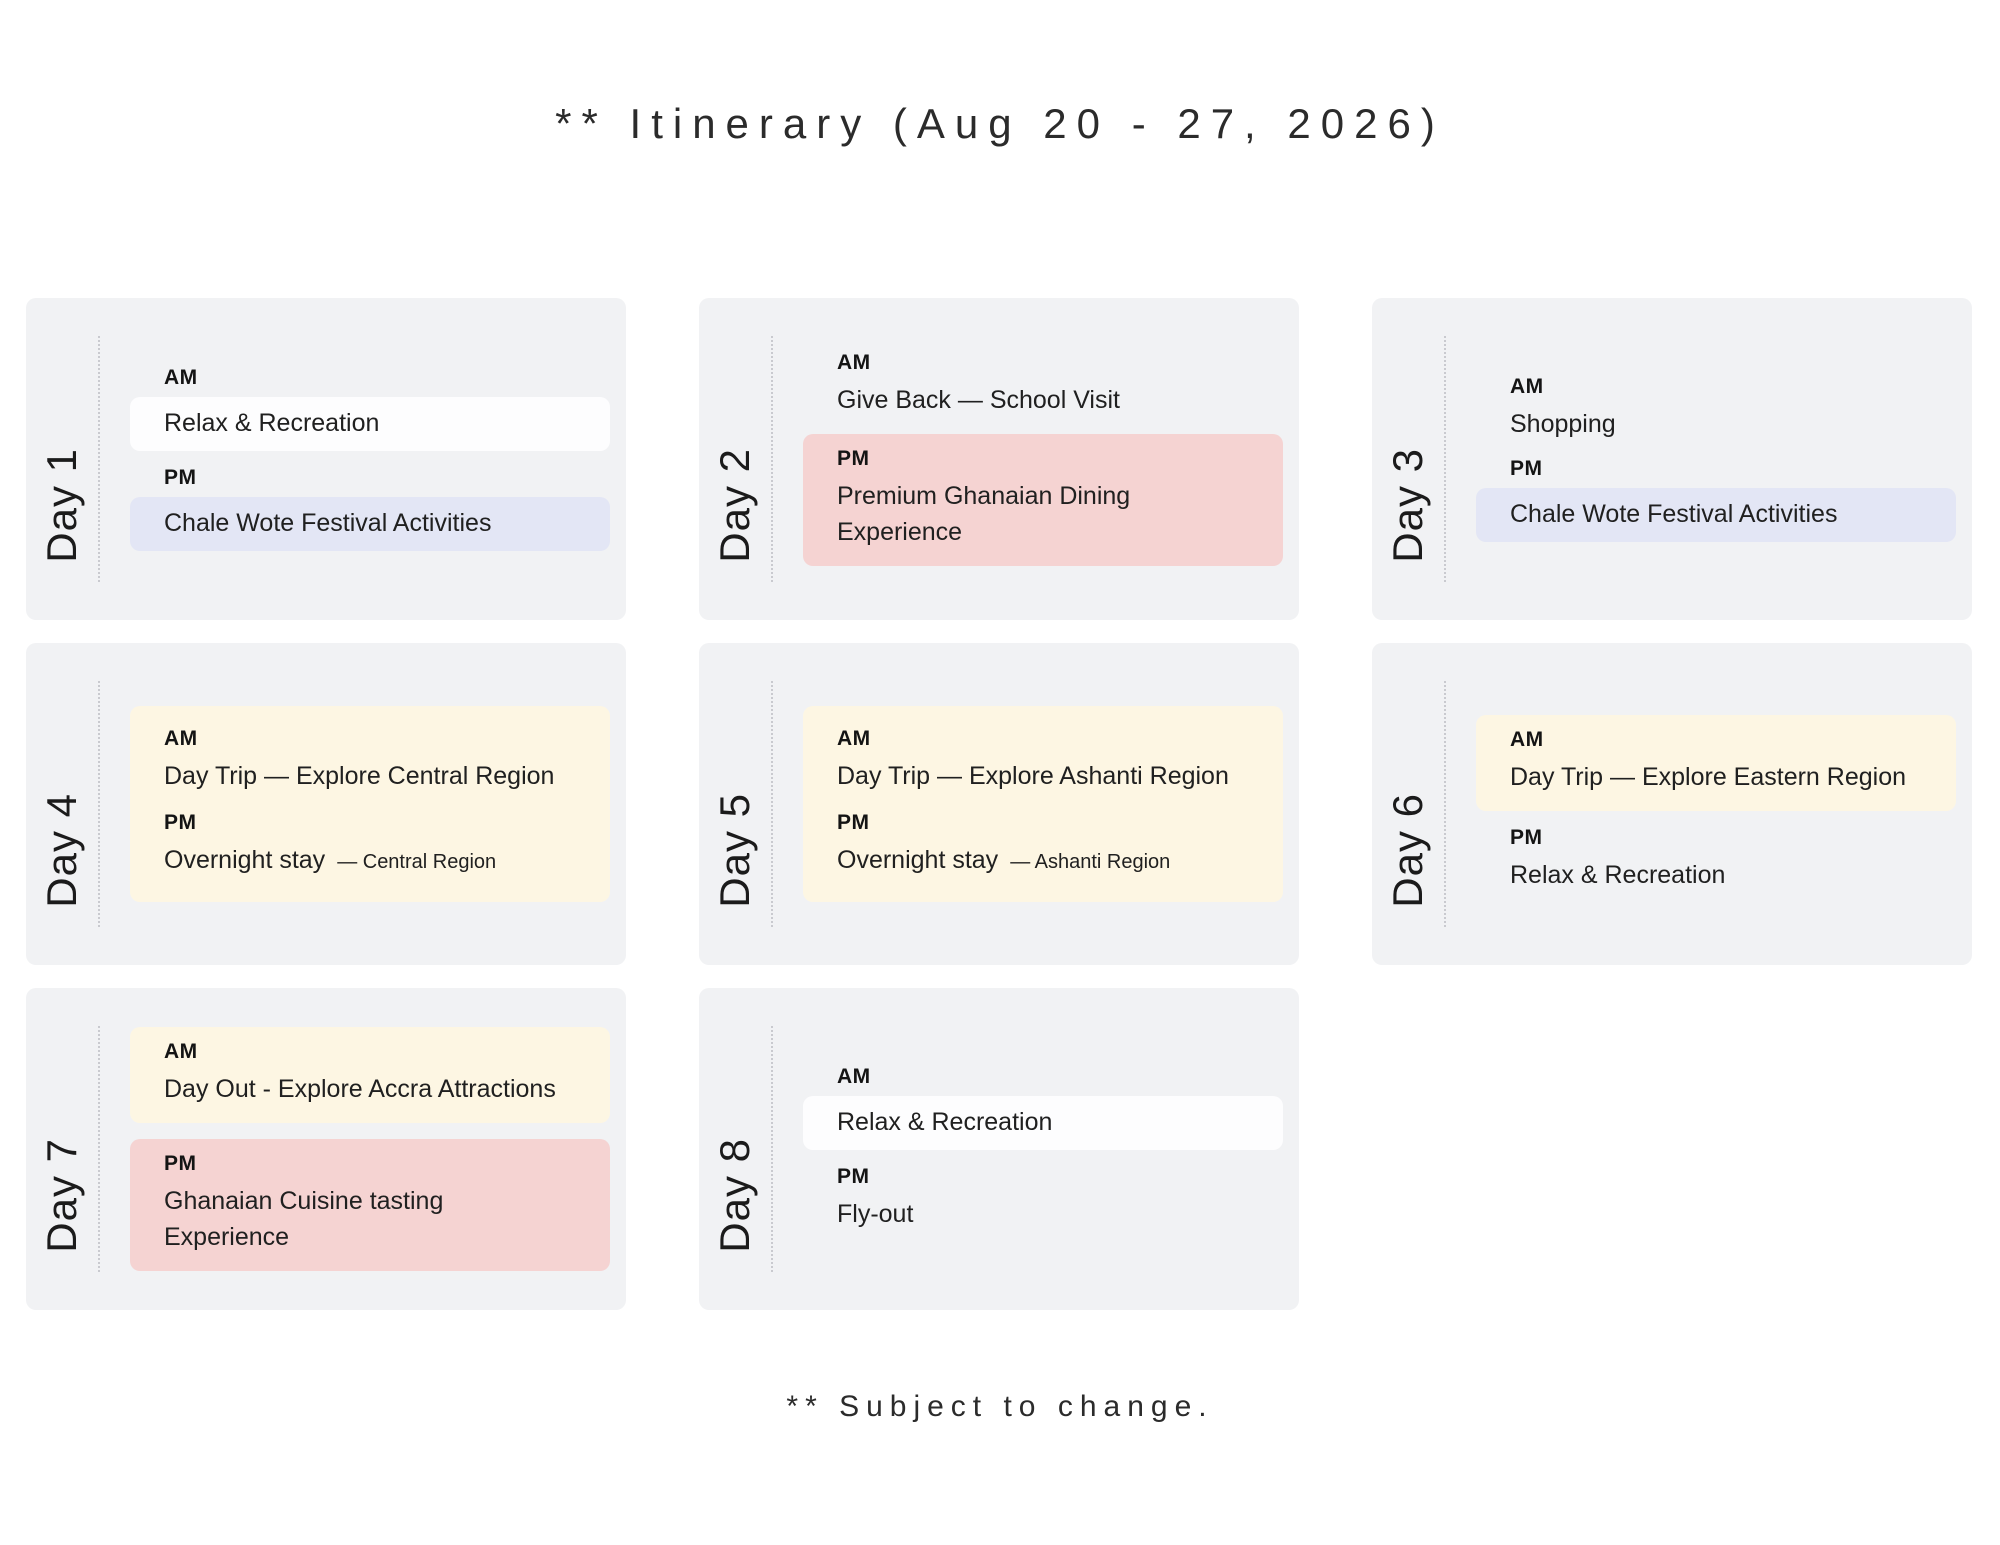 This screenshot has height=1545, width=2000. I want to click on time-block-am: AM Shopping, so click(1716, 409).